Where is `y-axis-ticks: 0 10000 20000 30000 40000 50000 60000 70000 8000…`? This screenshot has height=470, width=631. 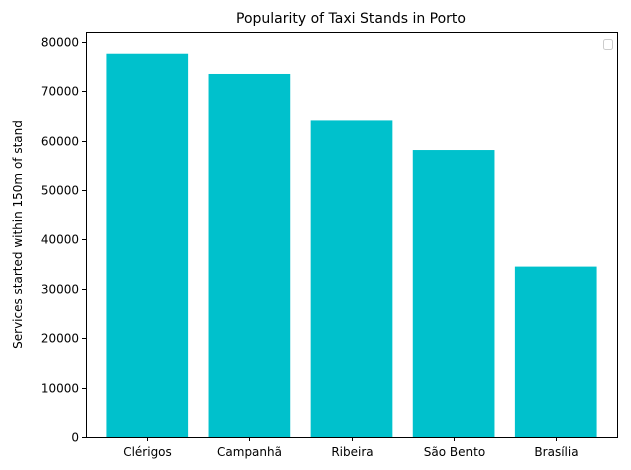 y-axis-ticks: 0 10000 20000 30000 40000 50000 60000 70000 8000… is located at coordinates (63, 240).